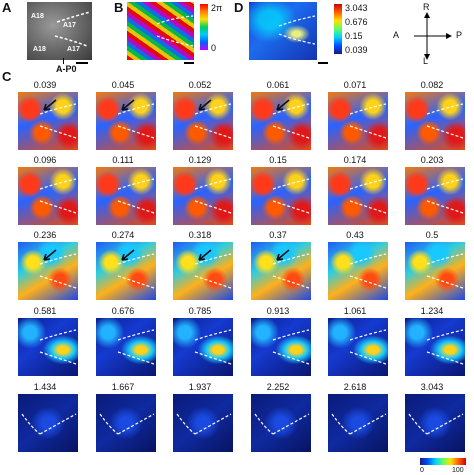 This screenshot has width=474, height=475. What do you see at coordinates (355, 235) in the screenshot?
I see `tile-frequency-label: 0.43` at bounding box center [355, 235].